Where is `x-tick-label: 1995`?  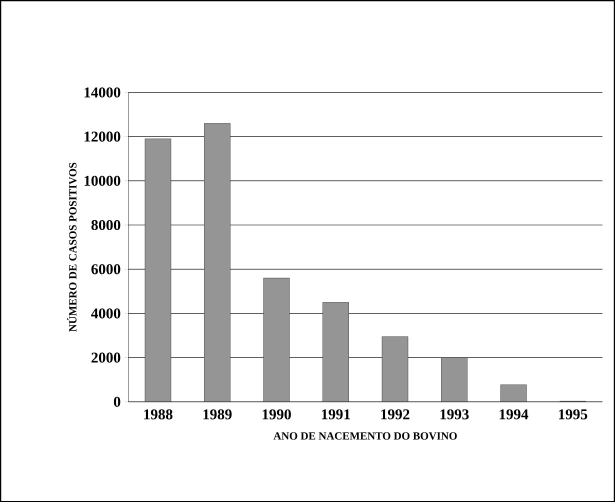 x-tick-label: 1995 is located at coordinates (573, 414).